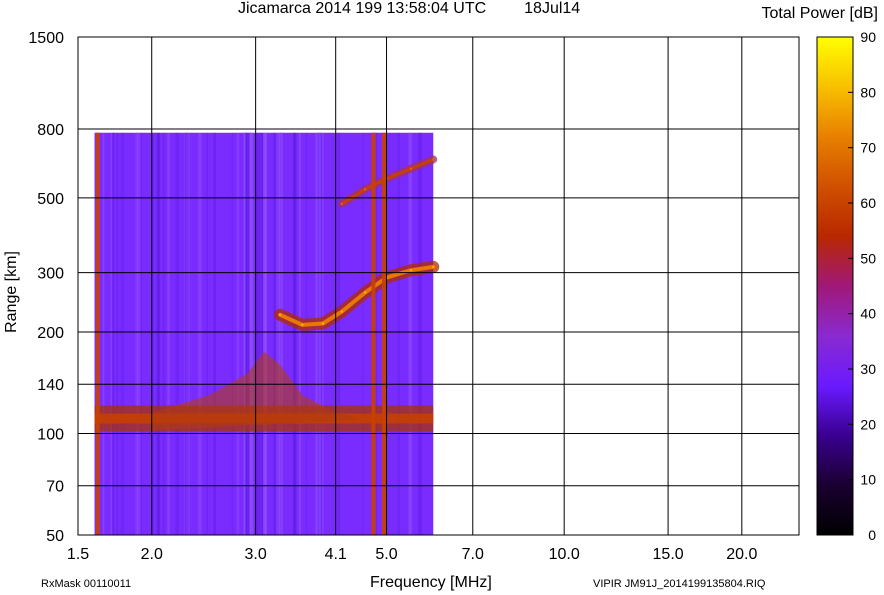 The height and width of the screenshot is (595, 884). What do you see at coordinates (820, 13) in the screenshot?
I see `colorbar-title: Total Power [dB]` at bounding box center [820, 13].